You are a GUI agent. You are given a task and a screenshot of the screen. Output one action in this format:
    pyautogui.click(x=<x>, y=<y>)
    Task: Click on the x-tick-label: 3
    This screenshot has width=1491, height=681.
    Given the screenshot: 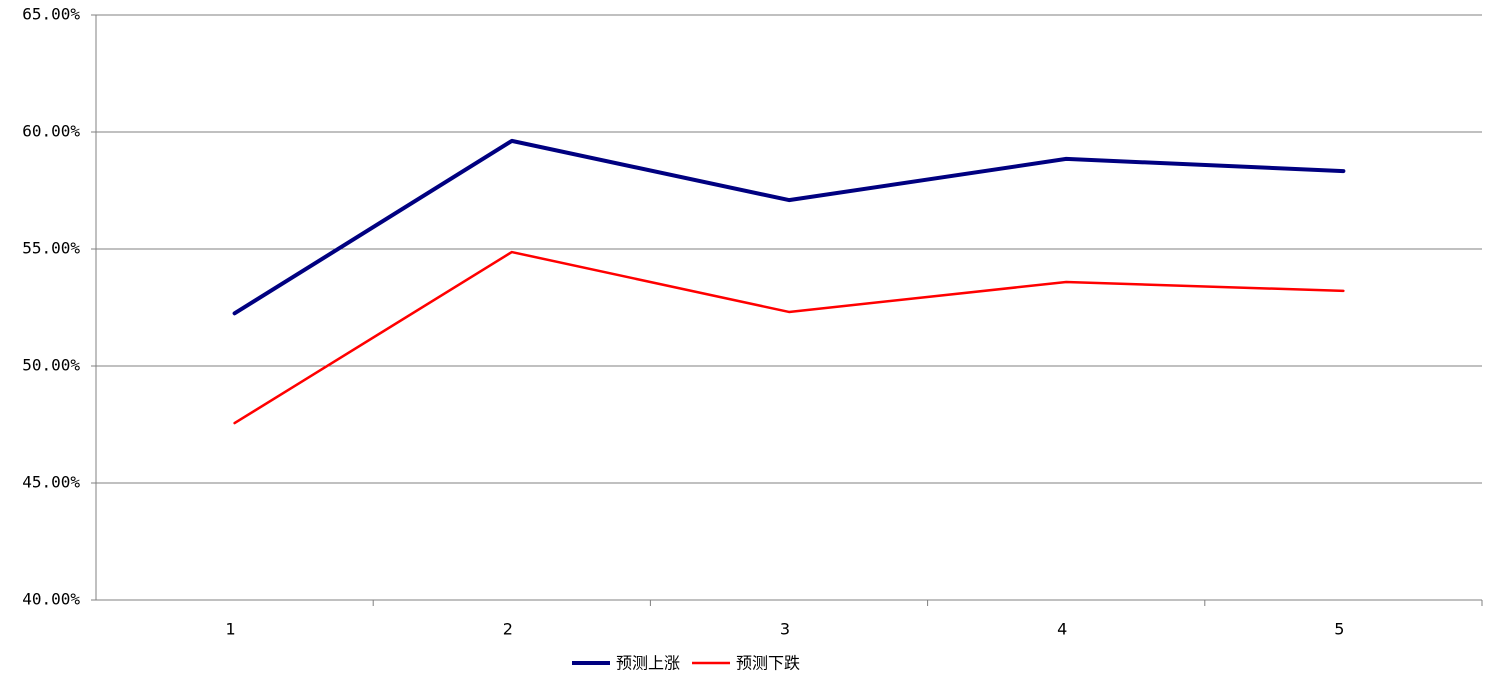 What is the action you would take?
    pyautogui.click(x=785, y=629)
    